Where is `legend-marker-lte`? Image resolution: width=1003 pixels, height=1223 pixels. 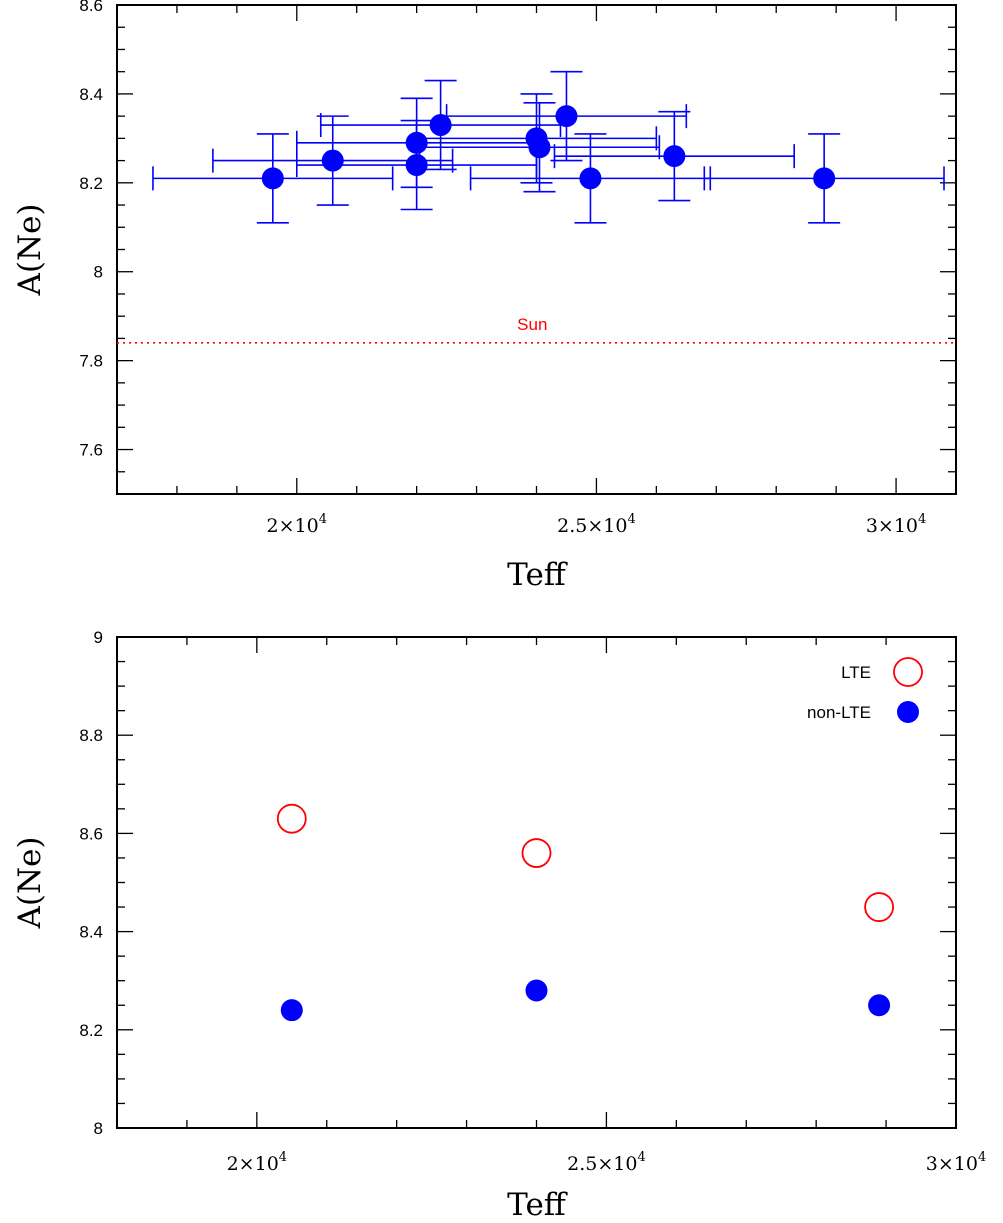 legend-marker-lte is located at coordinates (908, 672).